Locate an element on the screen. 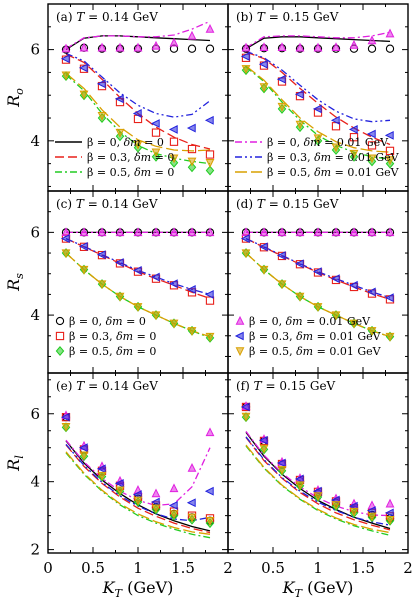 The width and height of the screenshot is (416, 598). x-tick-label: 1 is located at coordinates (138, 568).